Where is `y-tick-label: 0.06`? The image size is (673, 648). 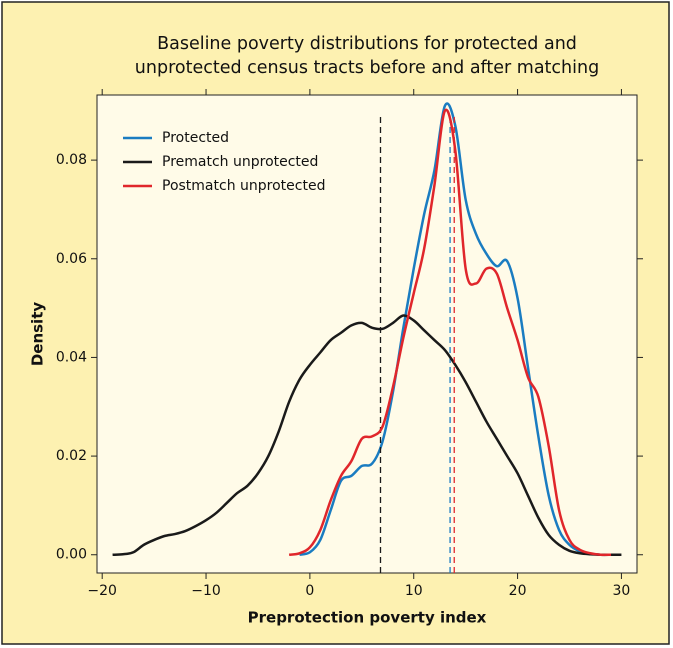 y-tick-label: 0.06 is located at coordinates (71, 259).